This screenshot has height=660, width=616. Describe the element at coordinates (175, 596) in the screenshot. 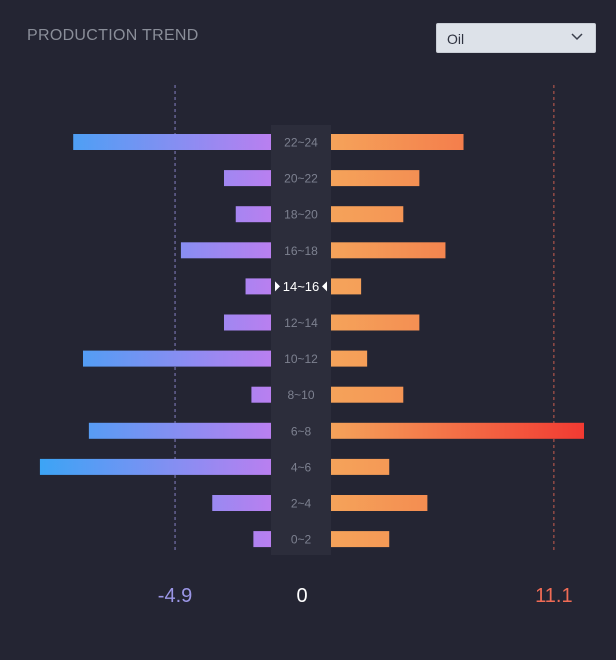

I see `reference-label-left: -4.9` at that location.